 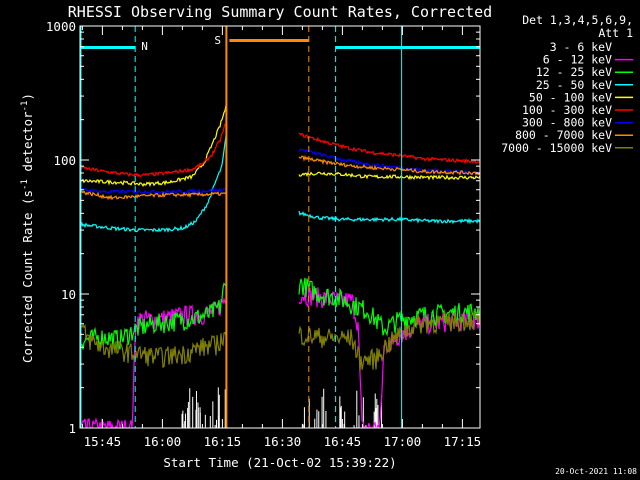 I want to click on y-label-sup-1: -1, so click(x=25, y=184).